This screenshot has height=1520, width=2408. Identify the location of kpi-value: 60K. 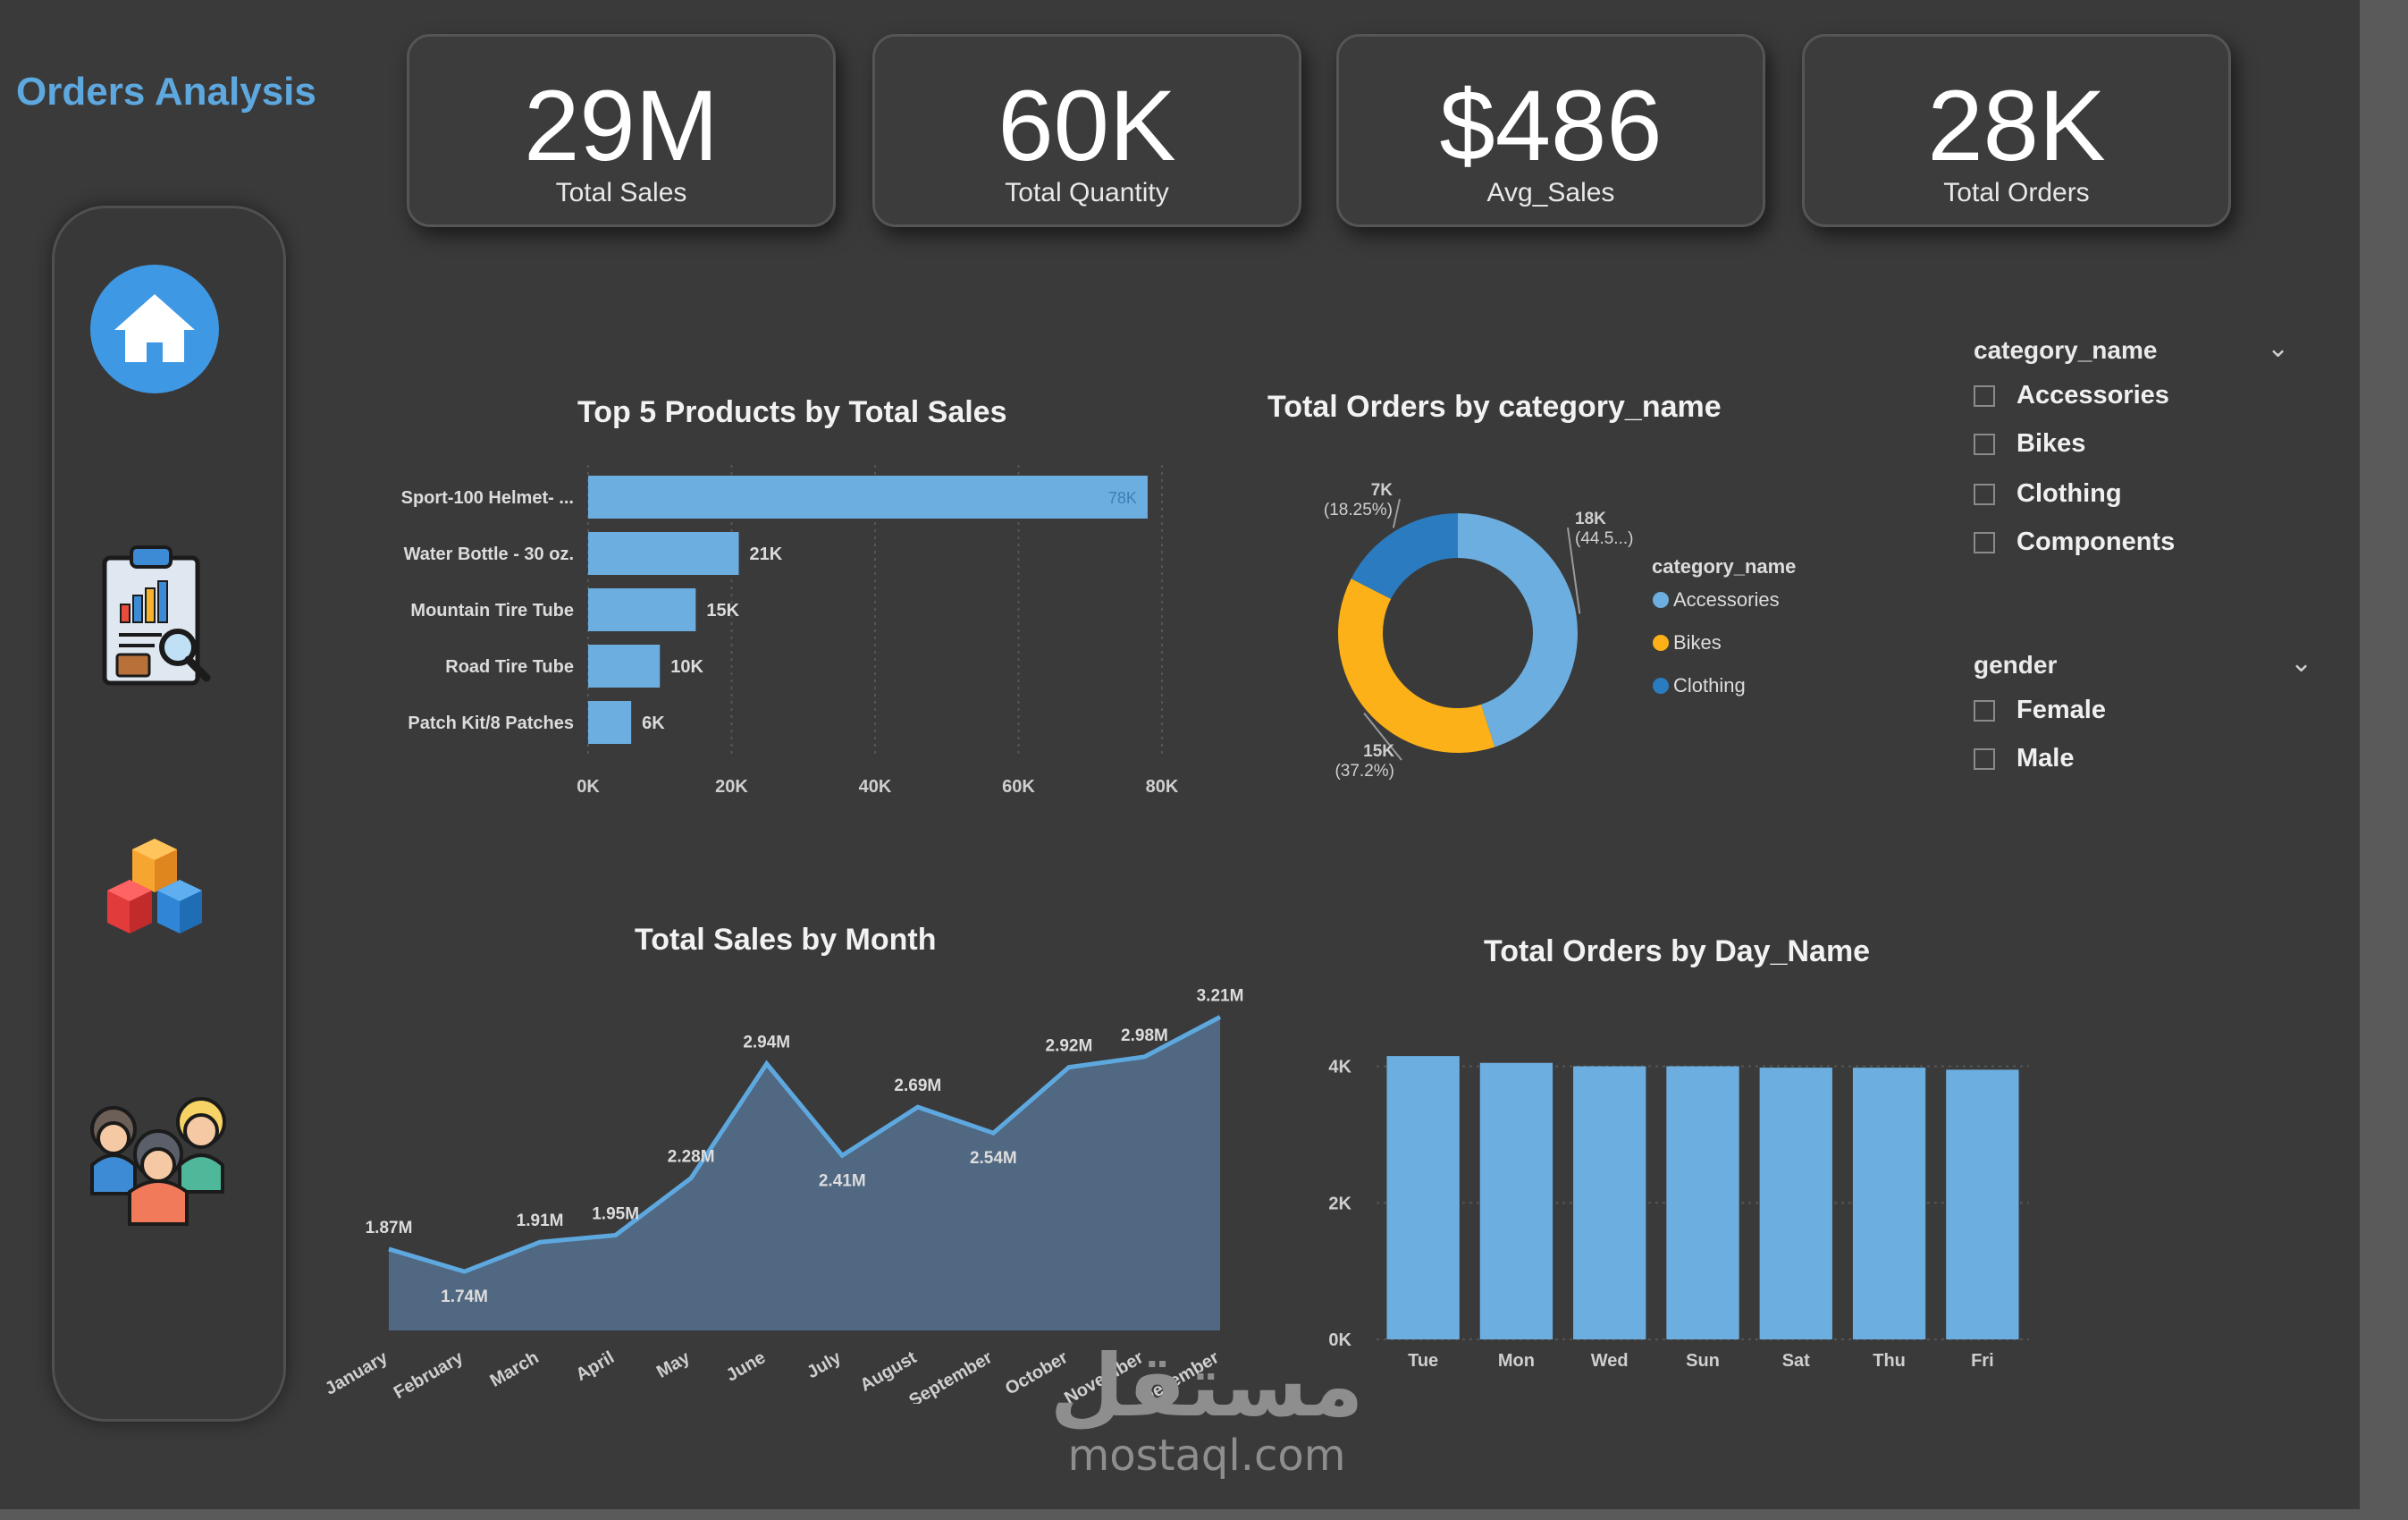
(1087, 126).